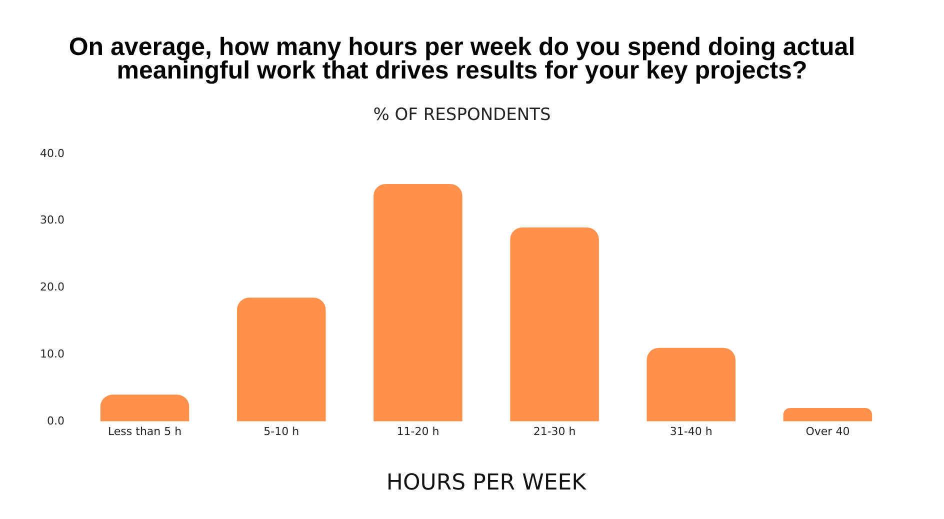  I want to click on x-tick-label: 5-10 h, so click(282, 431).